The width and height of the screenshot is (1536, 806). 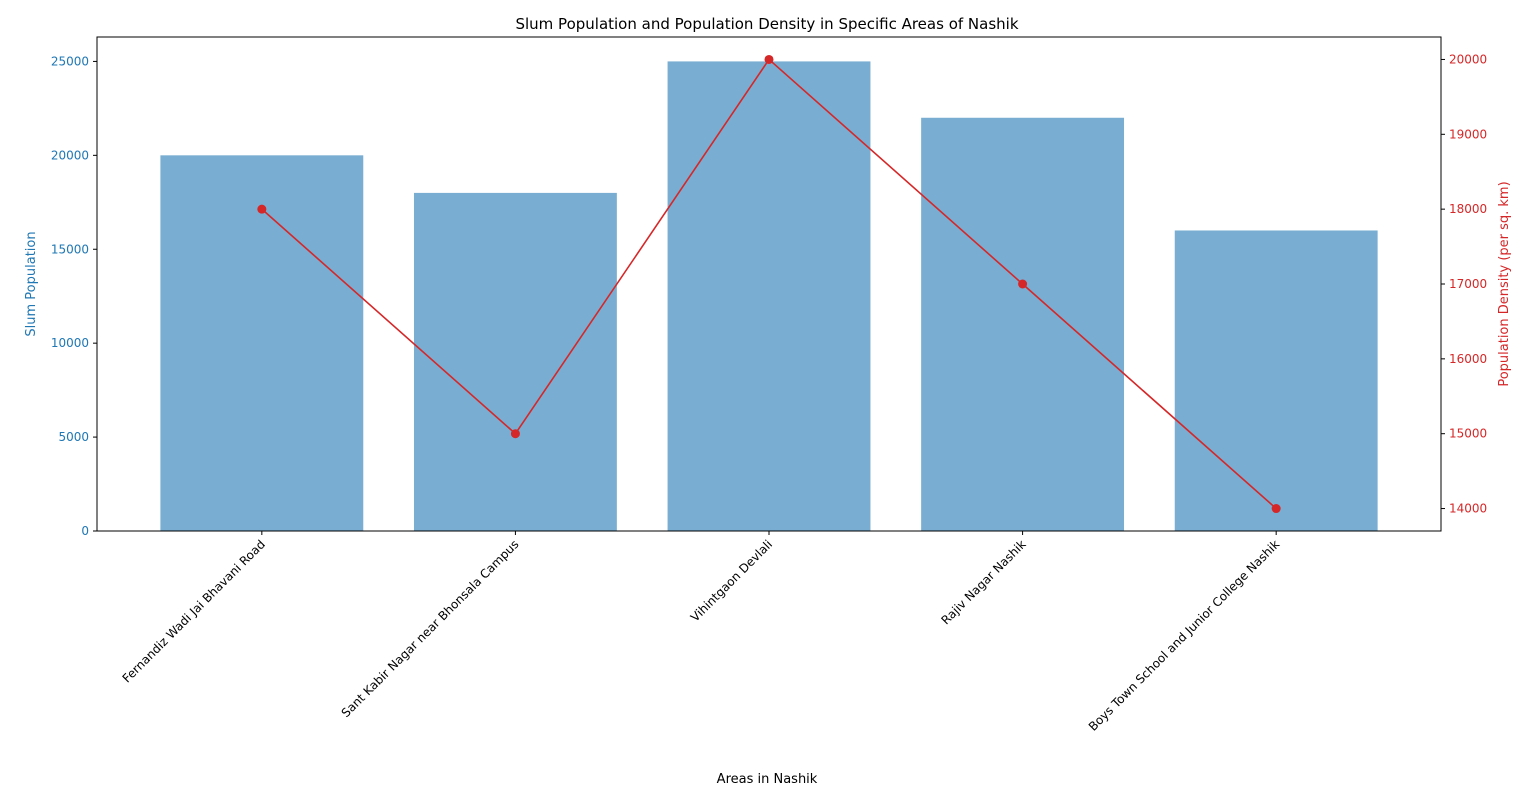 What do you see at coordinates (74, 296) in the screenshot?
I see `left-axis: 0 5000 10000 15000 20000 25000` at bounding box center [74, 296].